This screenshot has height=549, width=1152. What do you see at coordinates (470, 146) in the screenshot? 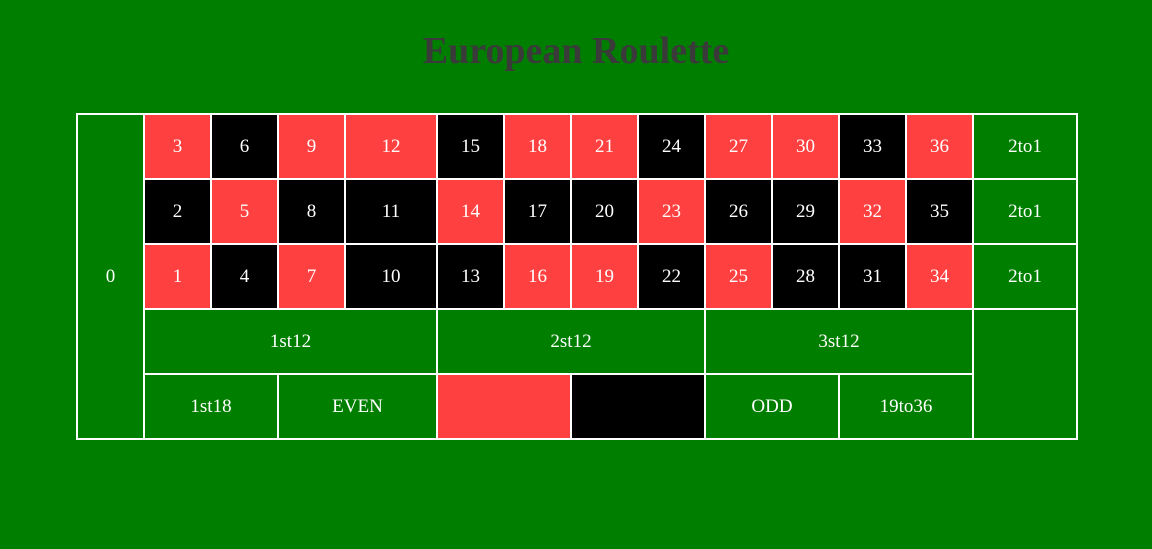
I see `number-cell: 15` at bounding box center [470, 146].